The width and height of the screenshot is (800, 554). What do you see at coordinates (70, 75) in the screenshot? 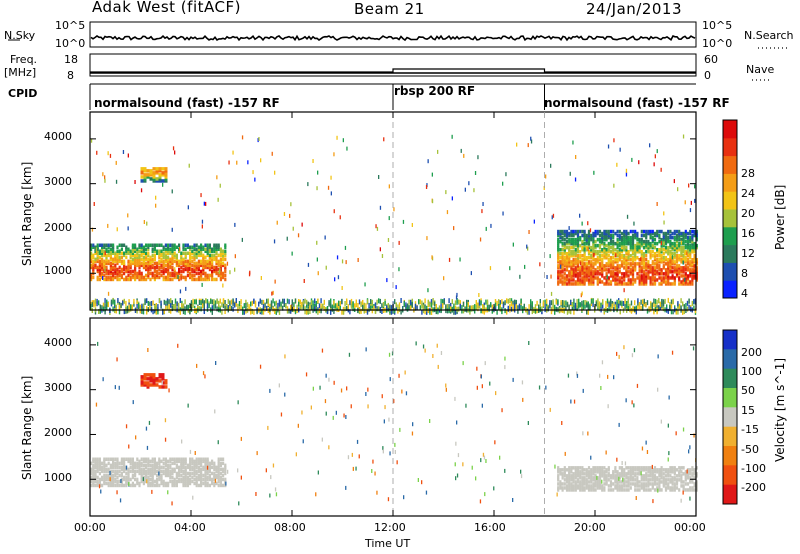
I see `freq-tick-bottom: 8` at bounding box center [70, 75].